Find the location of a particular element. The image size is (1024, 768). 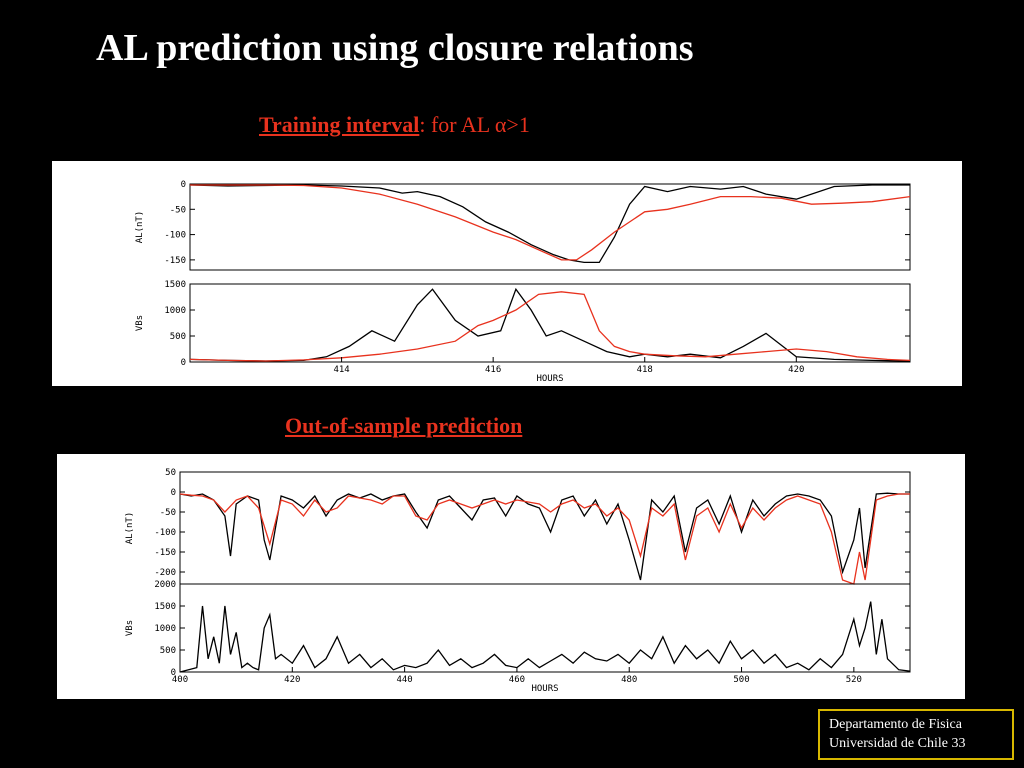

out-of-sample-xtick-label: 440 is located at coordinates (404, 680).